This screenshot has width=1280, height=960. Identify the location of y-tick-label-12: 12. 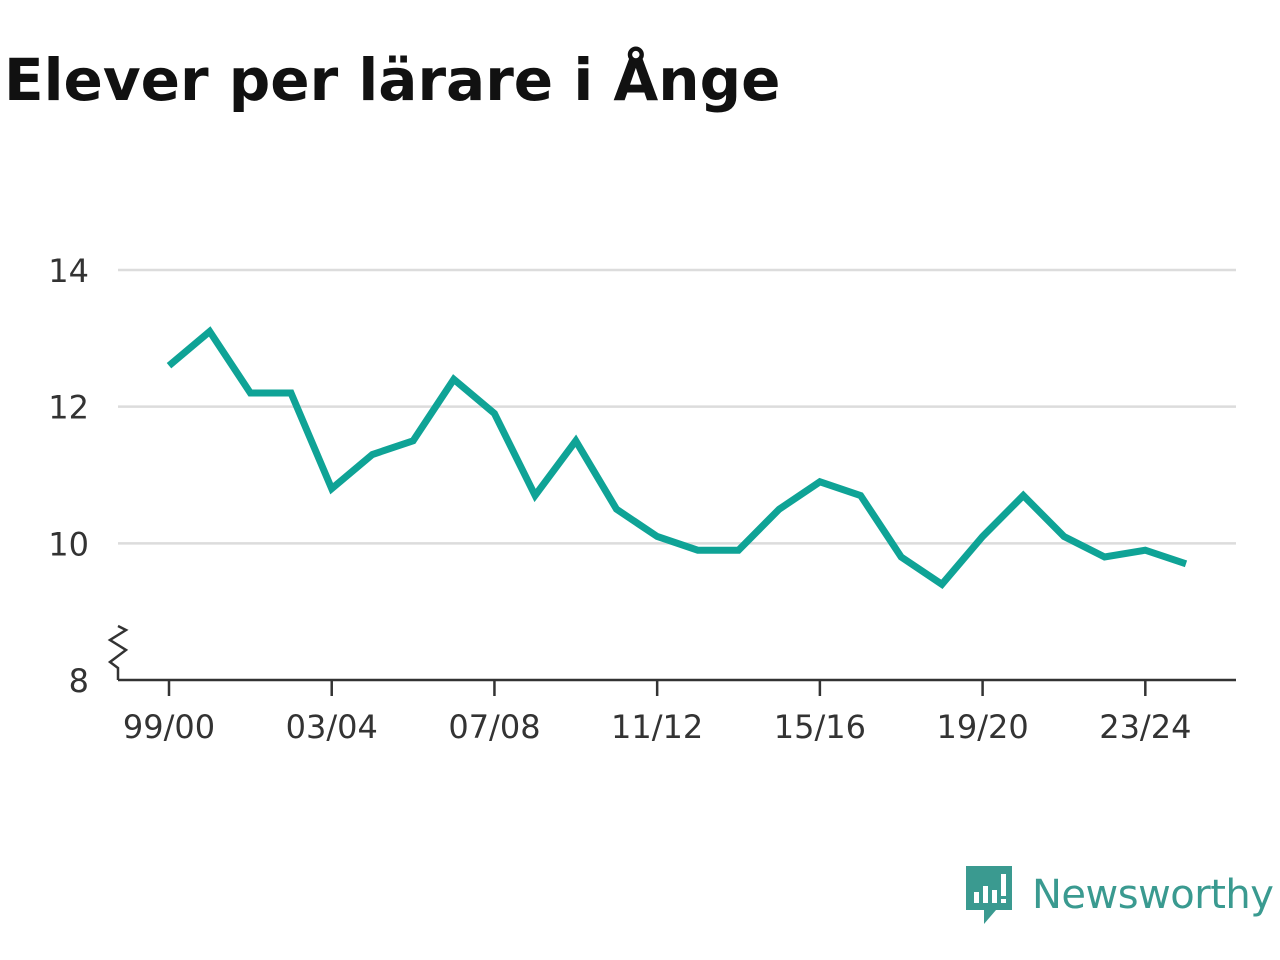
(68, 408).